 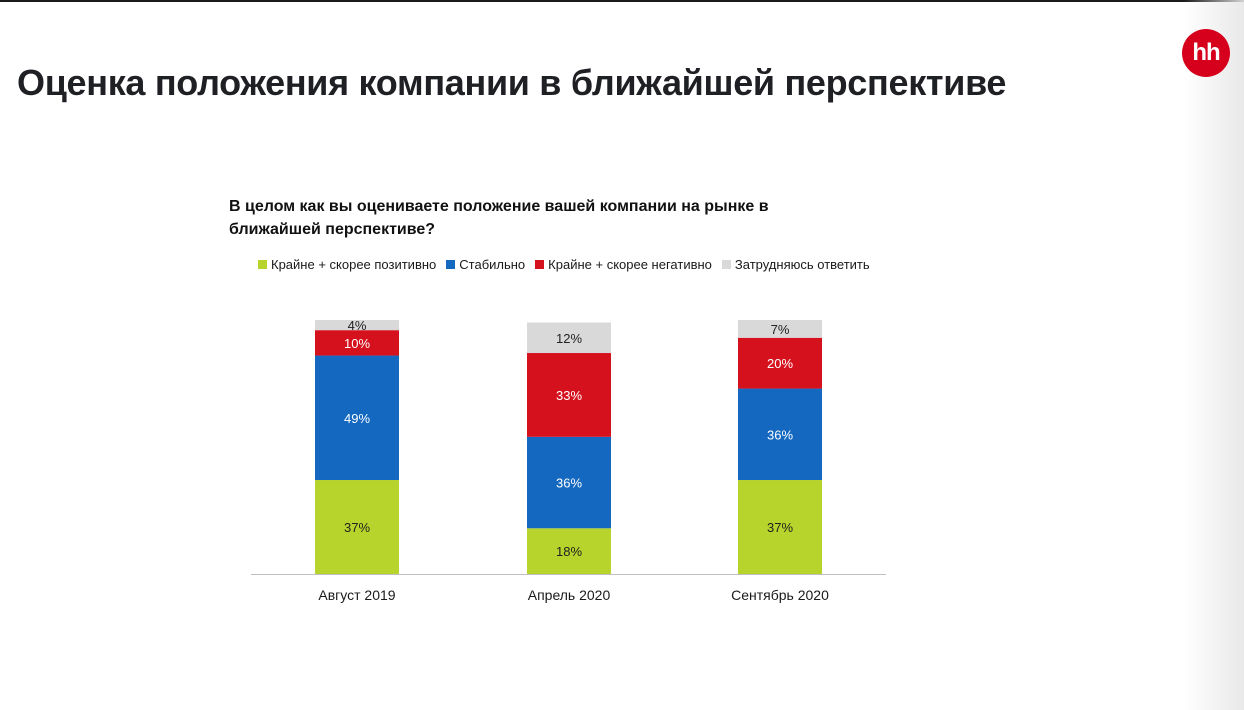 I want to click on data-label-apr-2020-undecided: 12%, so click(x=569, y=338).